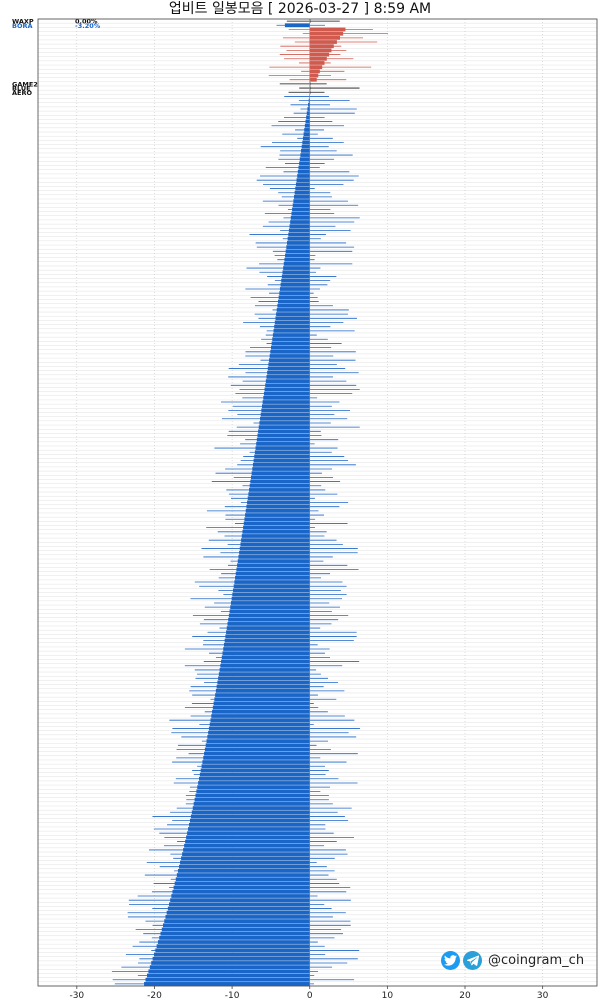 The image size is (600, 1000). Describe the element at coordinates (21, 89) in the screenshot. I see `row-label: BLUE` at that location.